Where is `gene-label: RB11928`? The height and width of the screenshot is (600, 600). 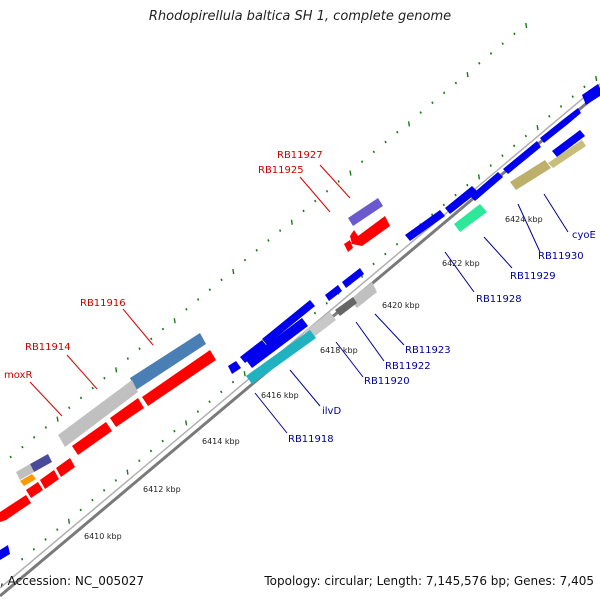 gene-label: RB11928 is located at coordinates (499, 299).